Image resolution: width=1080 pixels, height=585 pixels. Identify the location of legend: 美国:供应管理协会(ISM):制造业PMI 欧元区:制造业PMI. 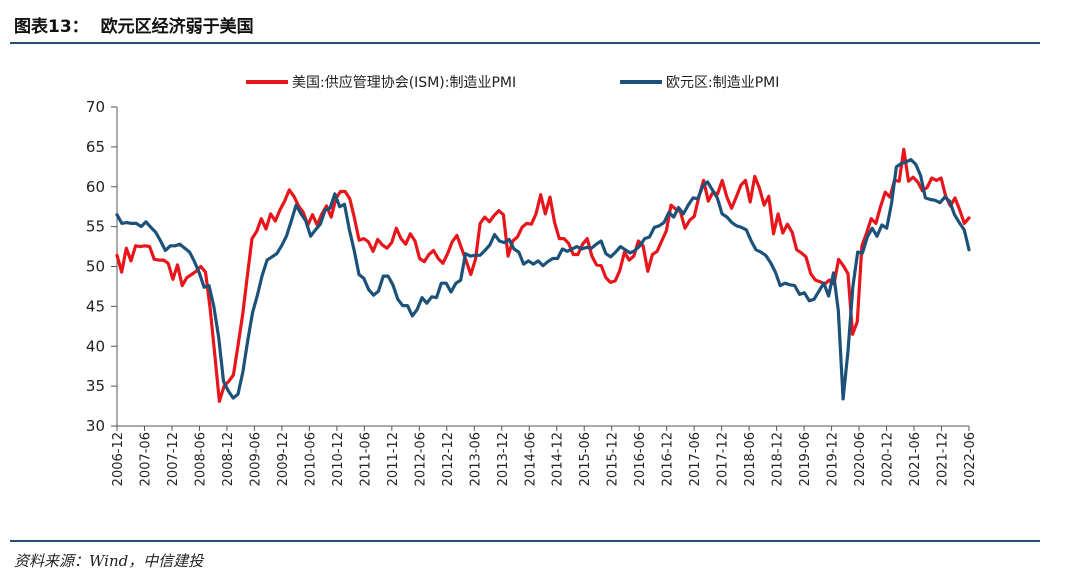
(512, 82).